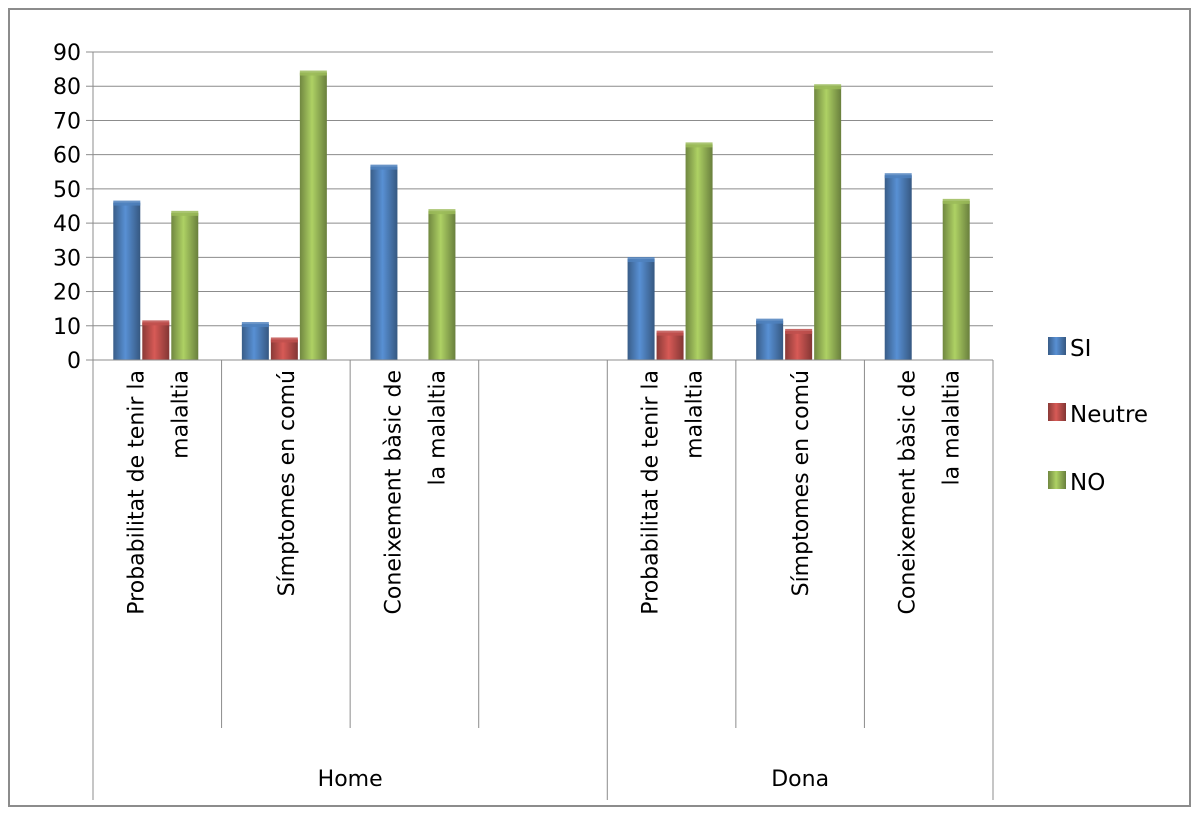  What do you see at coordinates (1057, 346) in the screenshot?
I see `legend-swatch-si` at bounding box center [1057, 346].